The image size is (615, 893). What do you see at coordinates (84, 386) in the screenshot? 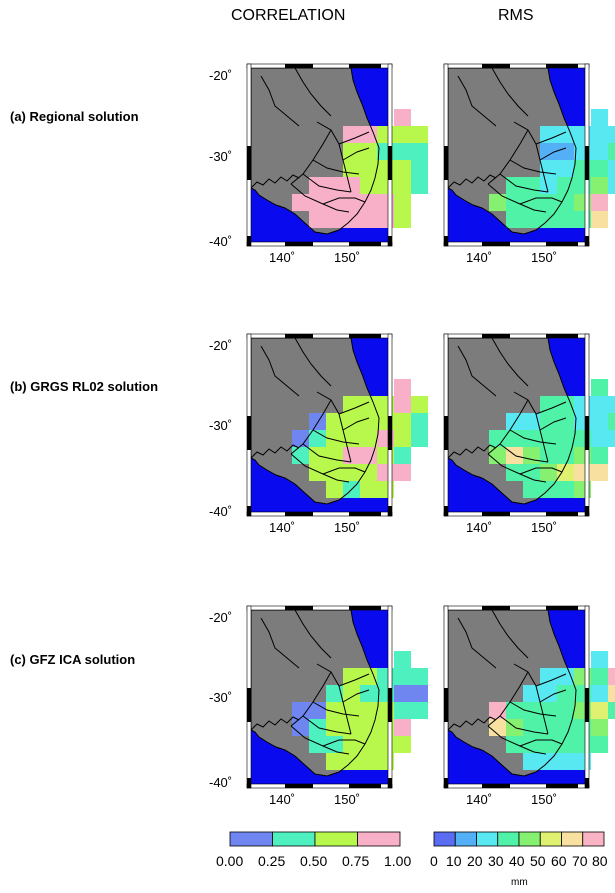
I see `row-label-grgs: (b) GRGS RL02 solution` at bounding box center [84, 386].